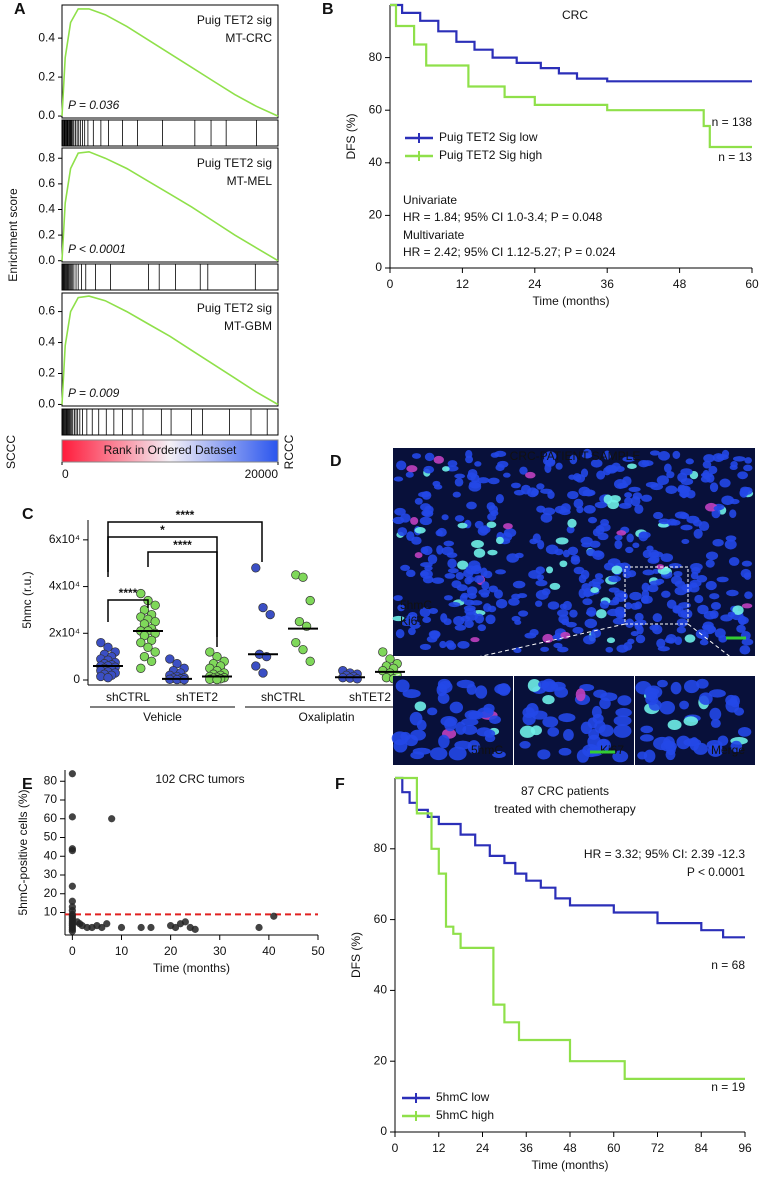  I want to click on rank-end-label: SCCC, so click(11, 452).